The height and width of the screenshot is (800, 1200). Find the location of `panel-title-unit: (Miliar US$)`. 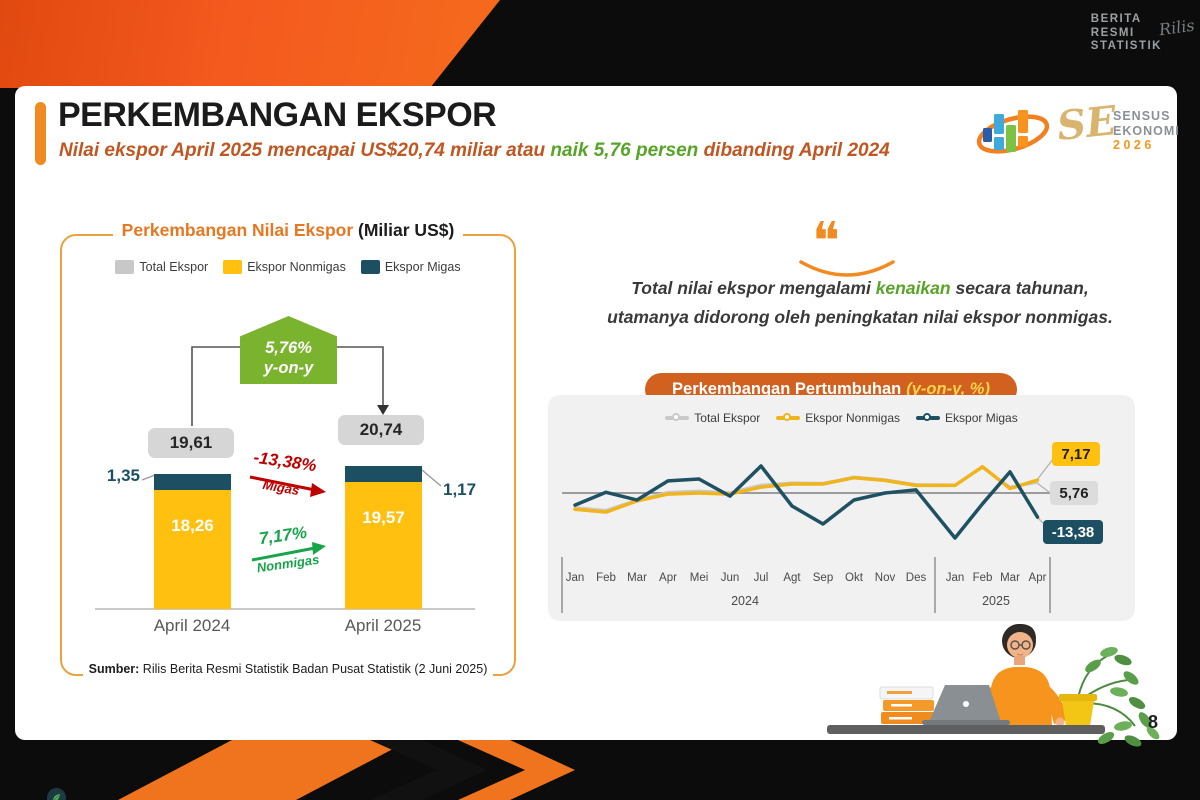

panel-title-unit: (Miliar US$) is located at coordinates (406, 230).